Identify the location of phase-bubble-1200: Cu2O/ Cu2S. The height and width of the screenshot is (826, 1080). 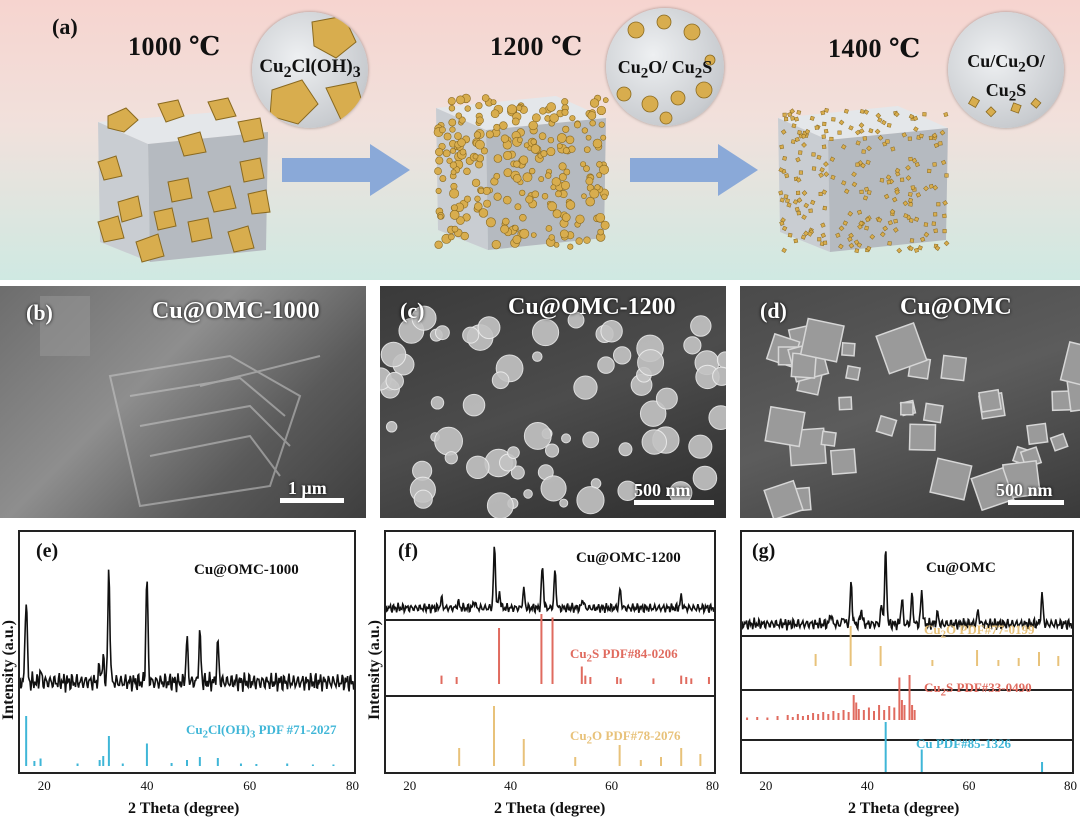
(665, 67).